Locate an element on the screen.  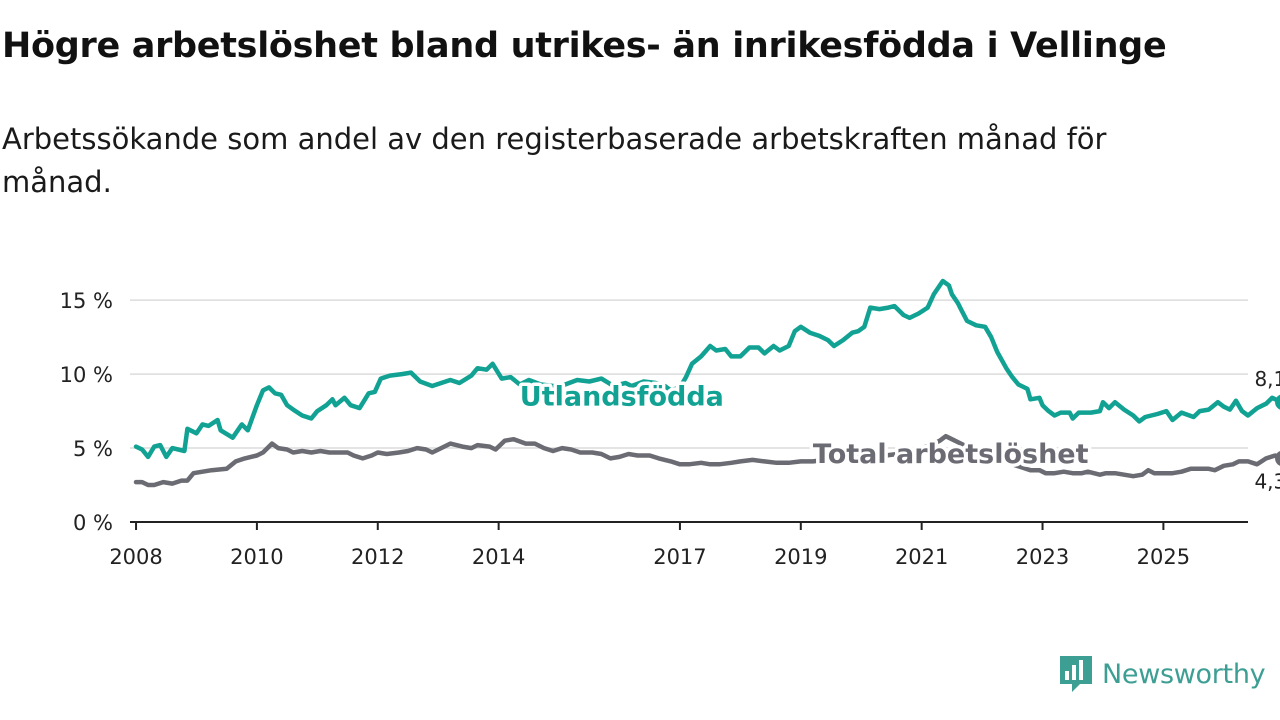
end-value-label: 4,3 % is located at coordinates (1267, 481).